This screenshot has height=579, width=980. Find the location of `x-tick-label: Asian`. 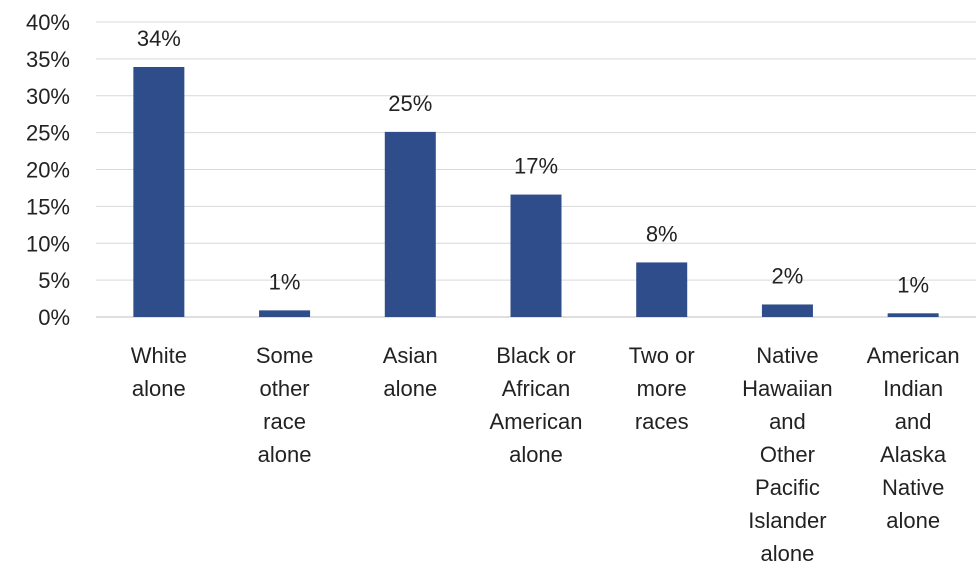

x-tick-label: Asian is located at coordinates (410, 355).